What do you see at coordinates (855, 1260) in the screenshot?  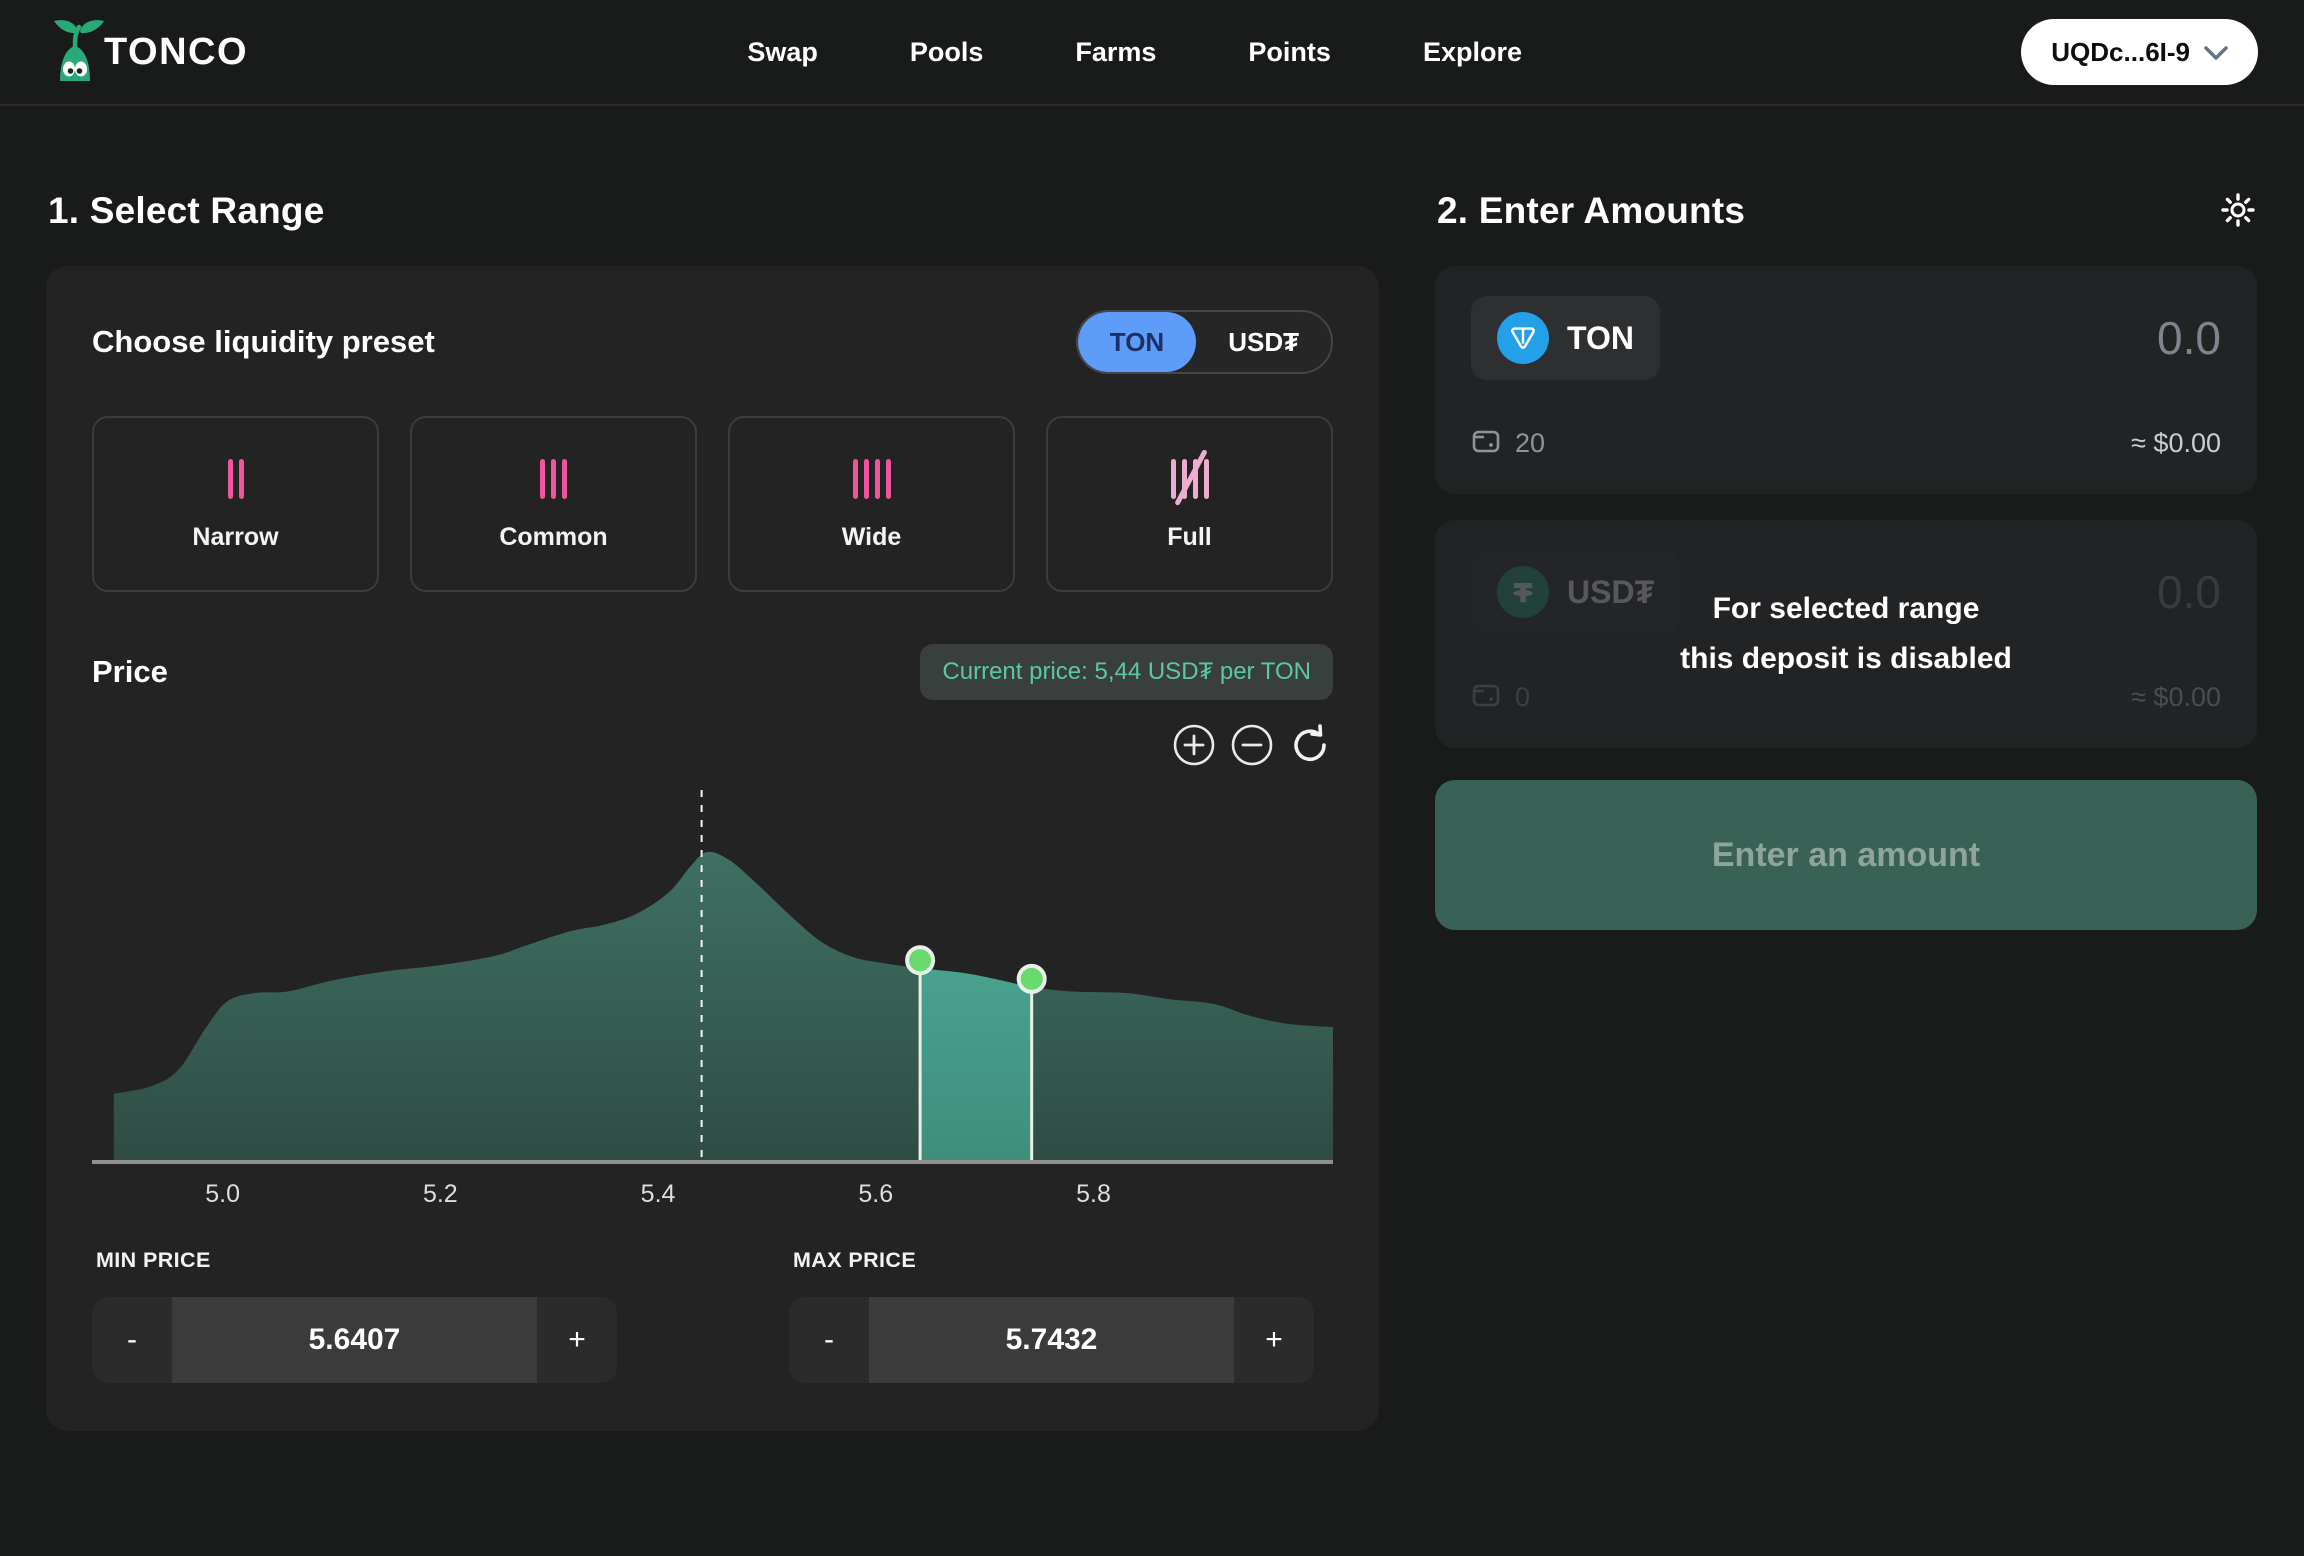 I see `max-price-label: MAX PRICE` at bounding box center [855, 1260].